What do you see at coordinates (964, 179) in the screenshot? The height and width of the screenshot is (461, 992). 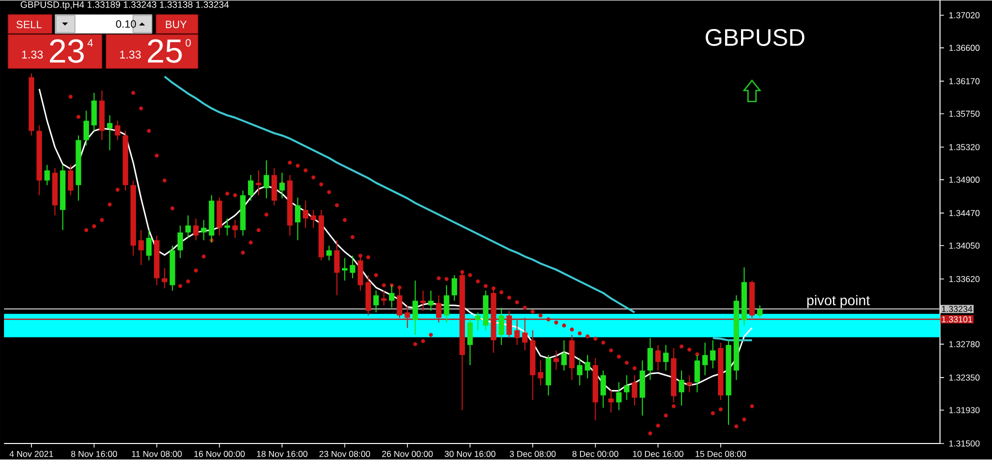 I see `y-tick-label: 1.34900` at bounding box center [964, 179].